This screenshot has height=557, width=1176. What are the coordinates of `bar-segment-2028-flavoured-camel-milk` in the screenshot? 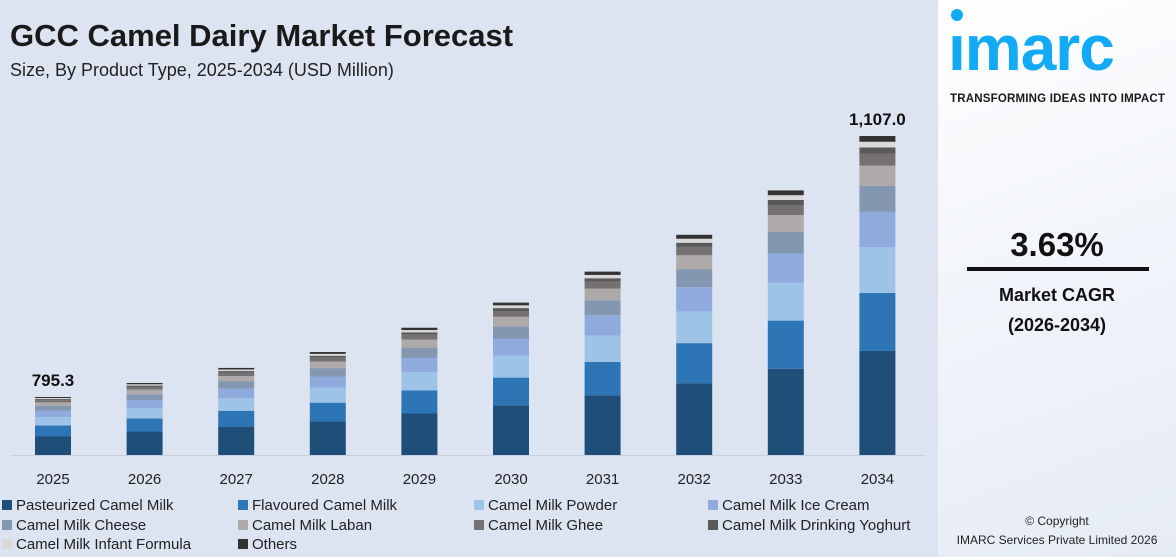 It's located at (327, 412).